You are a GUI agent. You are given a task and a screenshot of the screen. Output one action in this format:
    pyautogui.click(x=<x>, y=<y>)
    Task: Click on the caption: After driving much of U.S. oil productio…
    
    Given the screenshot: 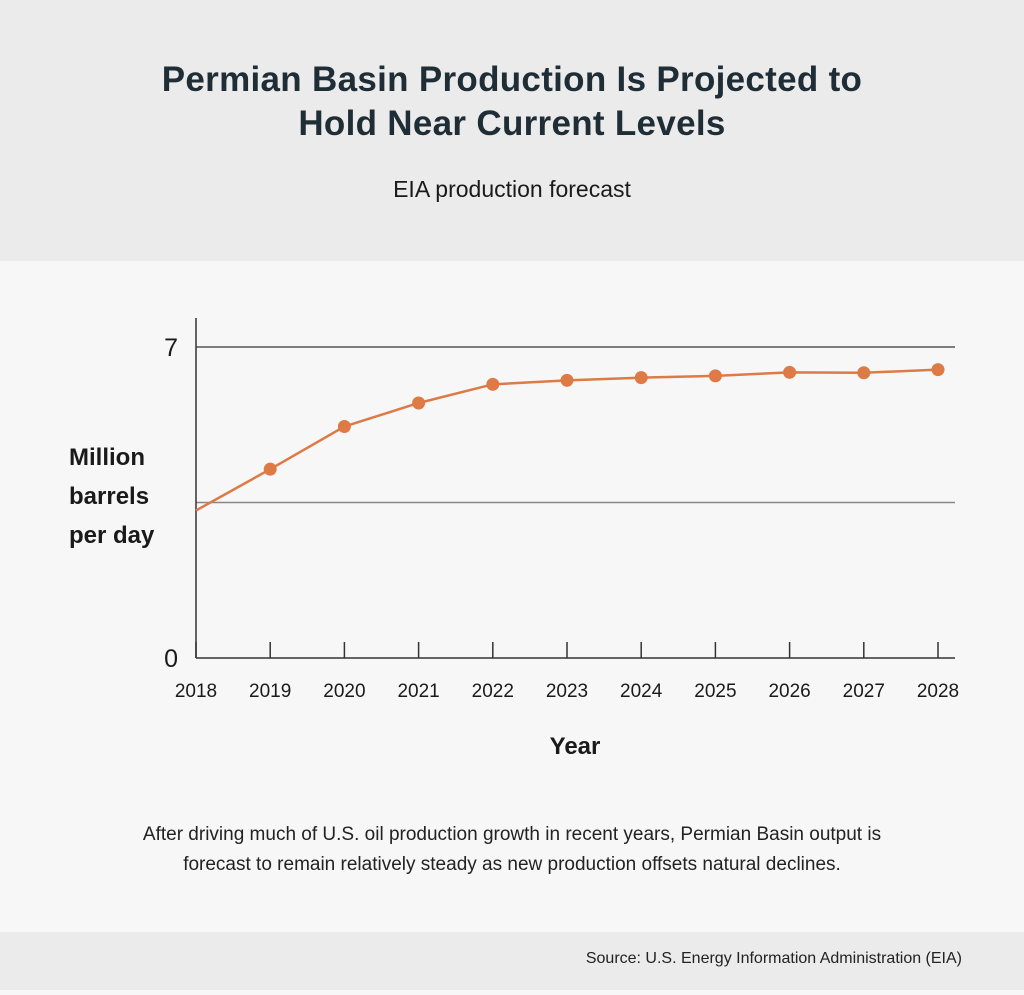 What is the action you would take?
    pyautogui.click(x=512, y=850)
    